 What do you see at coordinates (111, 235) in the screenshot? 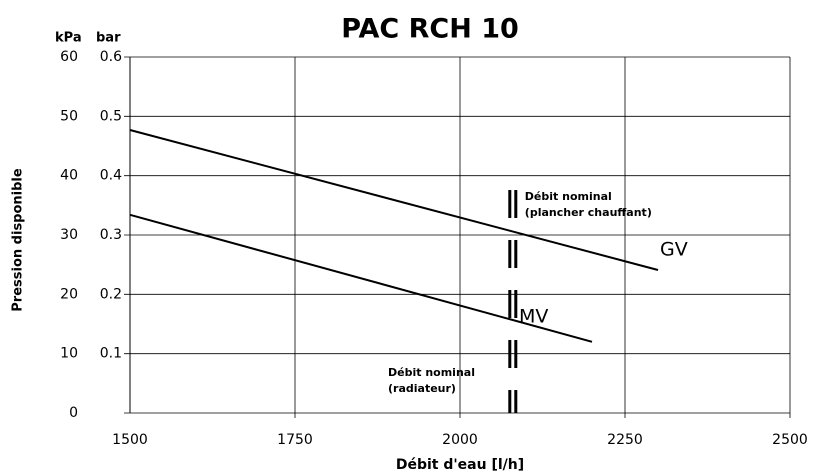
I see `y2-tick-label: 0.3` at bounding box center [111, 235].